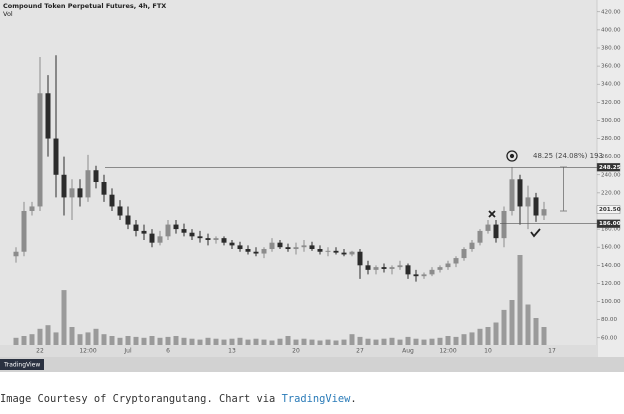  I want to click on y-tick-label: 60.00, so click(609, 338).